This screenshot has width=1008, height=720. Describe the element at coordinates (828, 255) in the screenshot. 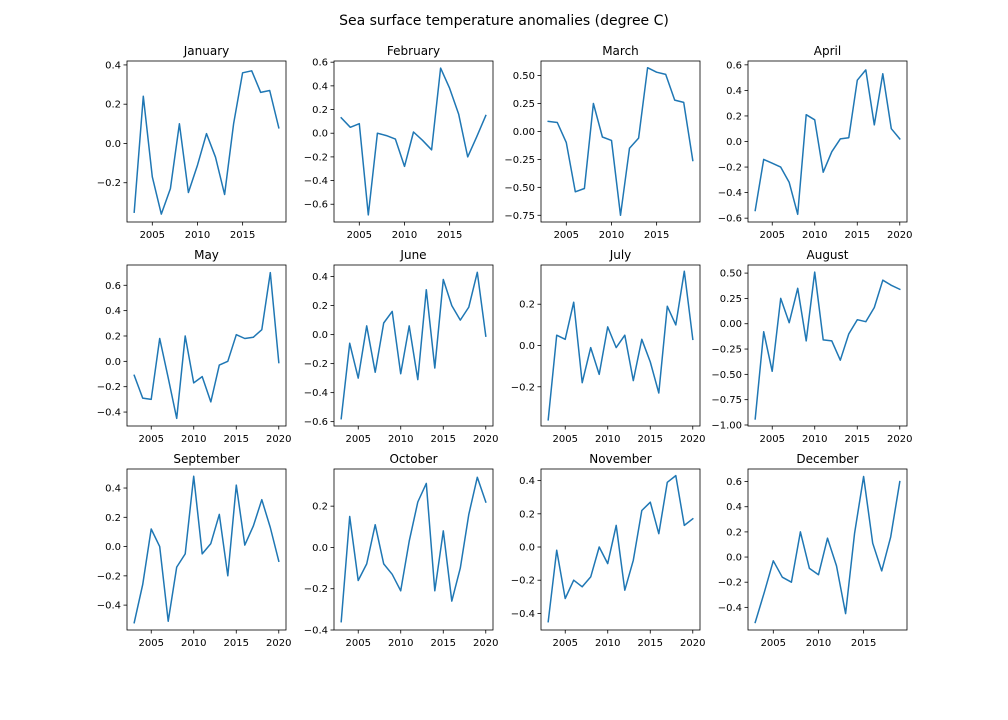

I see `subplot-title: August` at that location.